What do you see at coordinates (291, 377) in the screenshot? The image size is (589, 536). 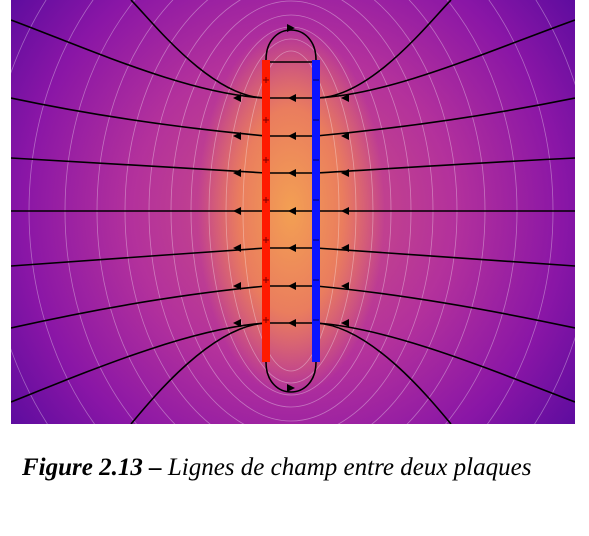 I see `field-line-bottom-loop` at bounding box center [291, 377].